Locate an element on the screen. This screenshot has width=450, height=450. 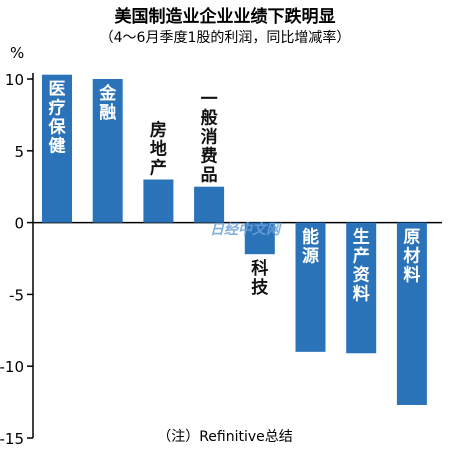
category-label: 生产资料 is located at coordinates (361, 266).